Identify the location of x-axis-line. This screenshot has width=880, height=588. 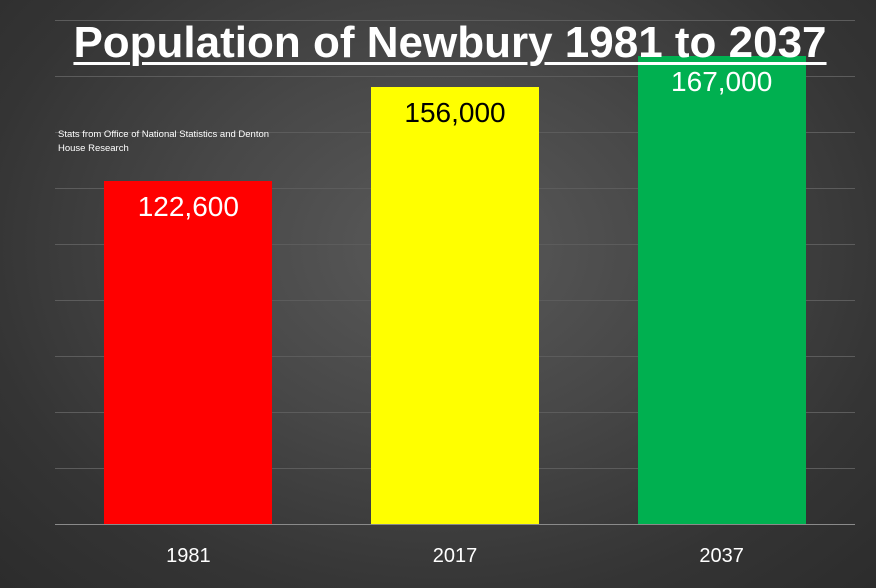
(455, 524).